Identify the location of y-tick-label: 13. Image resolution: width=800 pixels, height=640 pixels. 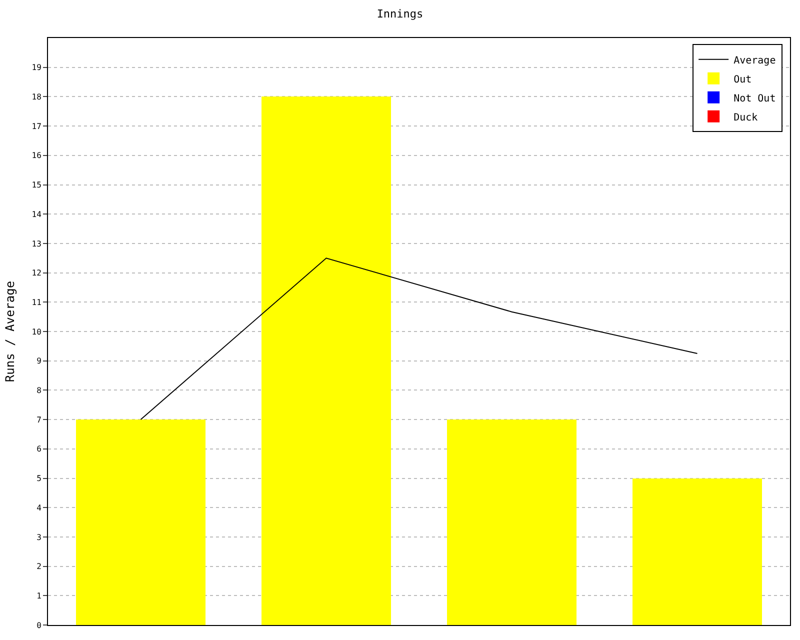
(37, 243).